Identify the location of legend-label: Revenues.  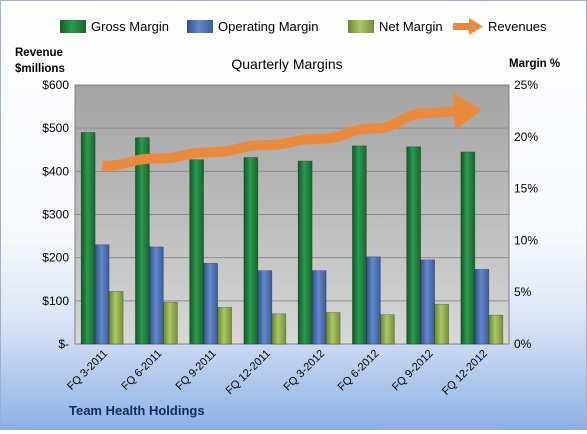
(517, 26).